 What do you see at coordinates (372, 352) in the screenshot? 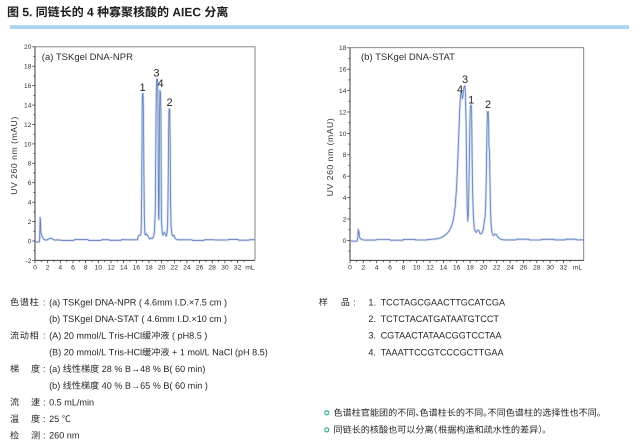
I see `svg-text: 4.` at bounding box center [372, 352].